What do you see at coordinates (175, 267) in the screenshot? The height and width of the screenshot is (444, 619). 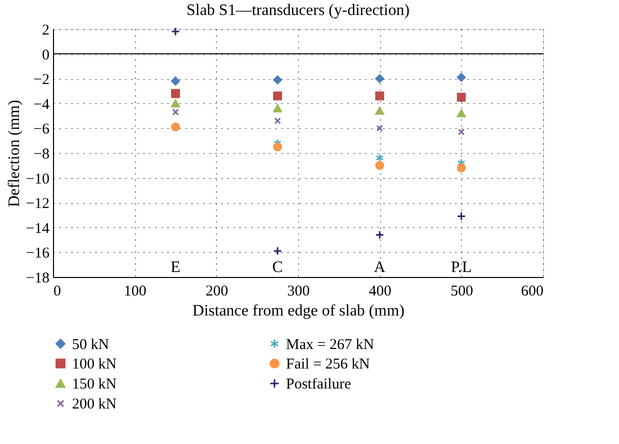 I see `annotation: E` at bounding box center [175, 267].